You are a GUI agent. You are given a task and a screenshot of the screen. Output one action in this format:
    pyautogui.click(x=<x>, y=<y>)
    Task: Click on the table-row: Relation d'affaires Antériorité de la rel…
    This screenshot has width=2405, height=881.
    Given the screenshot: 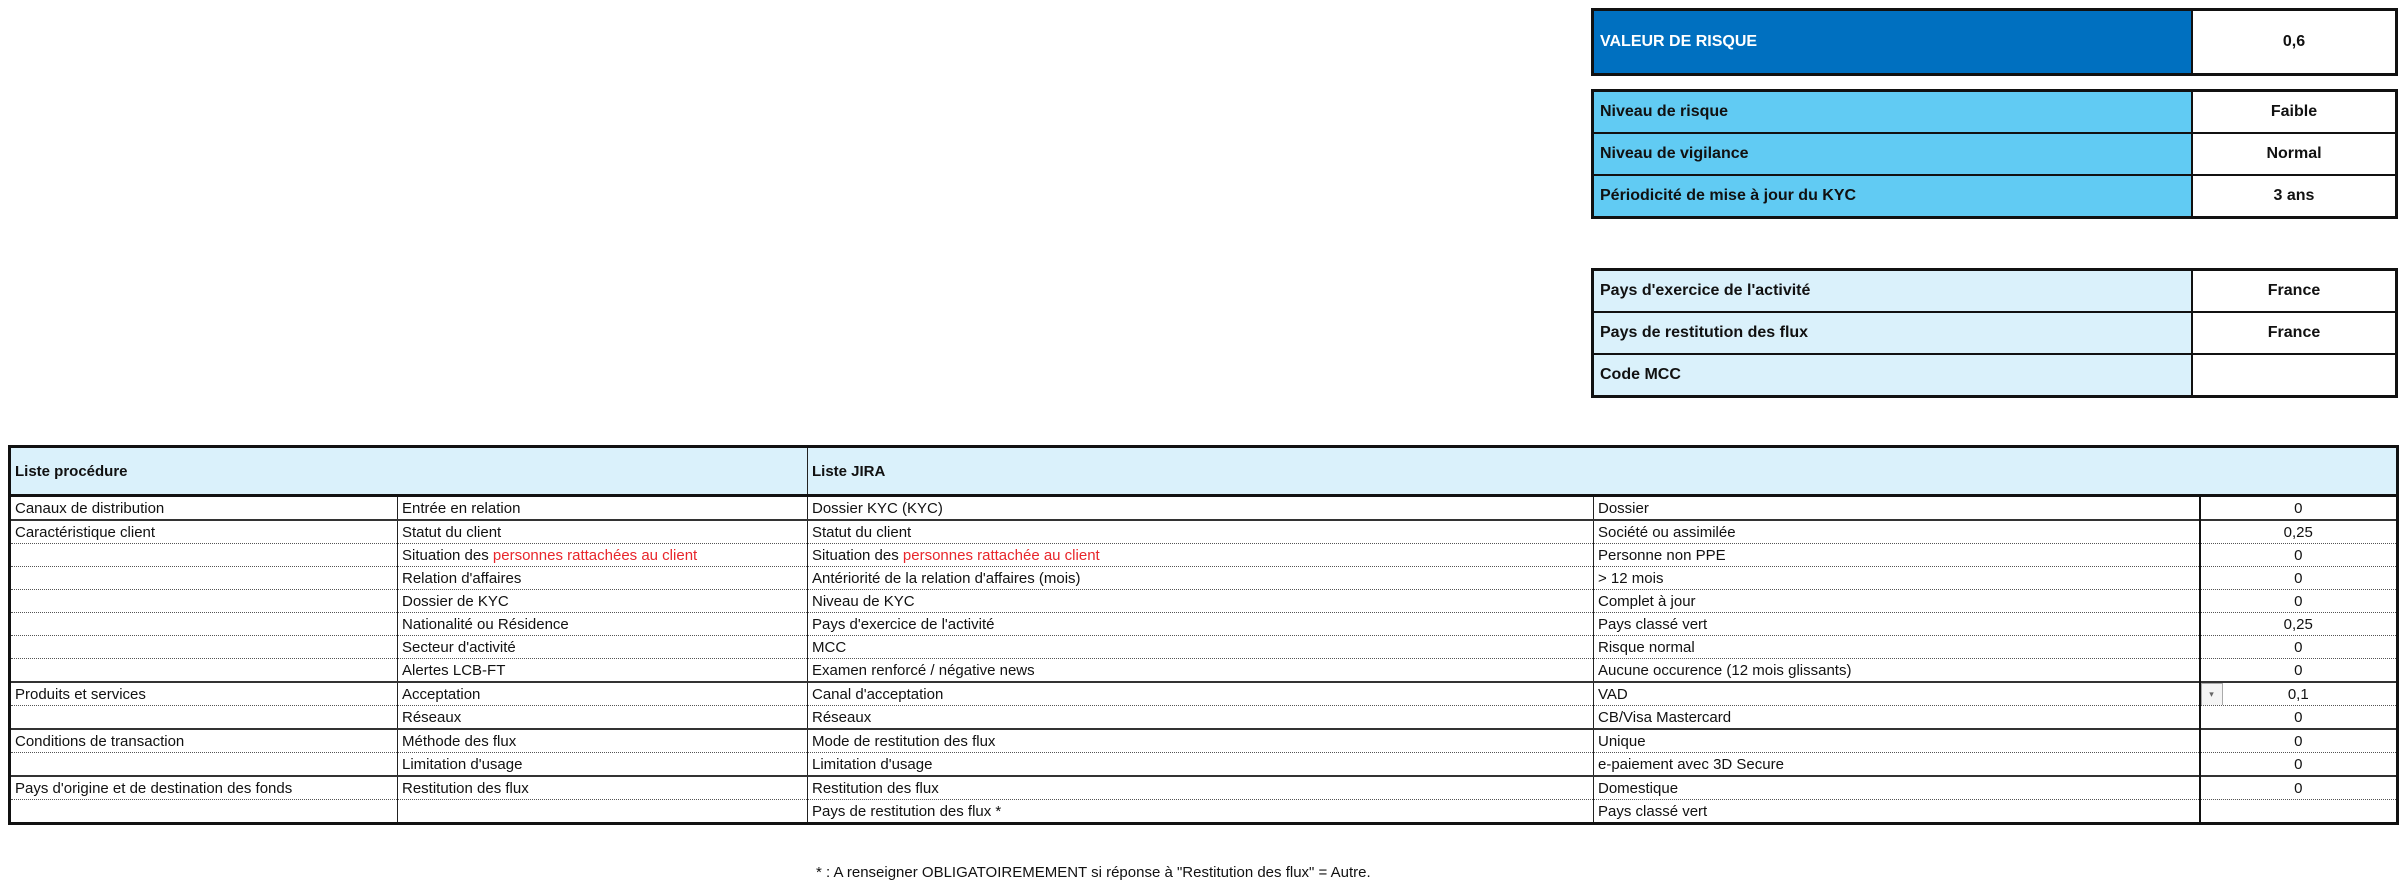 What is the action you would take?
    pyautogui.click(x=1203, y=578)
    